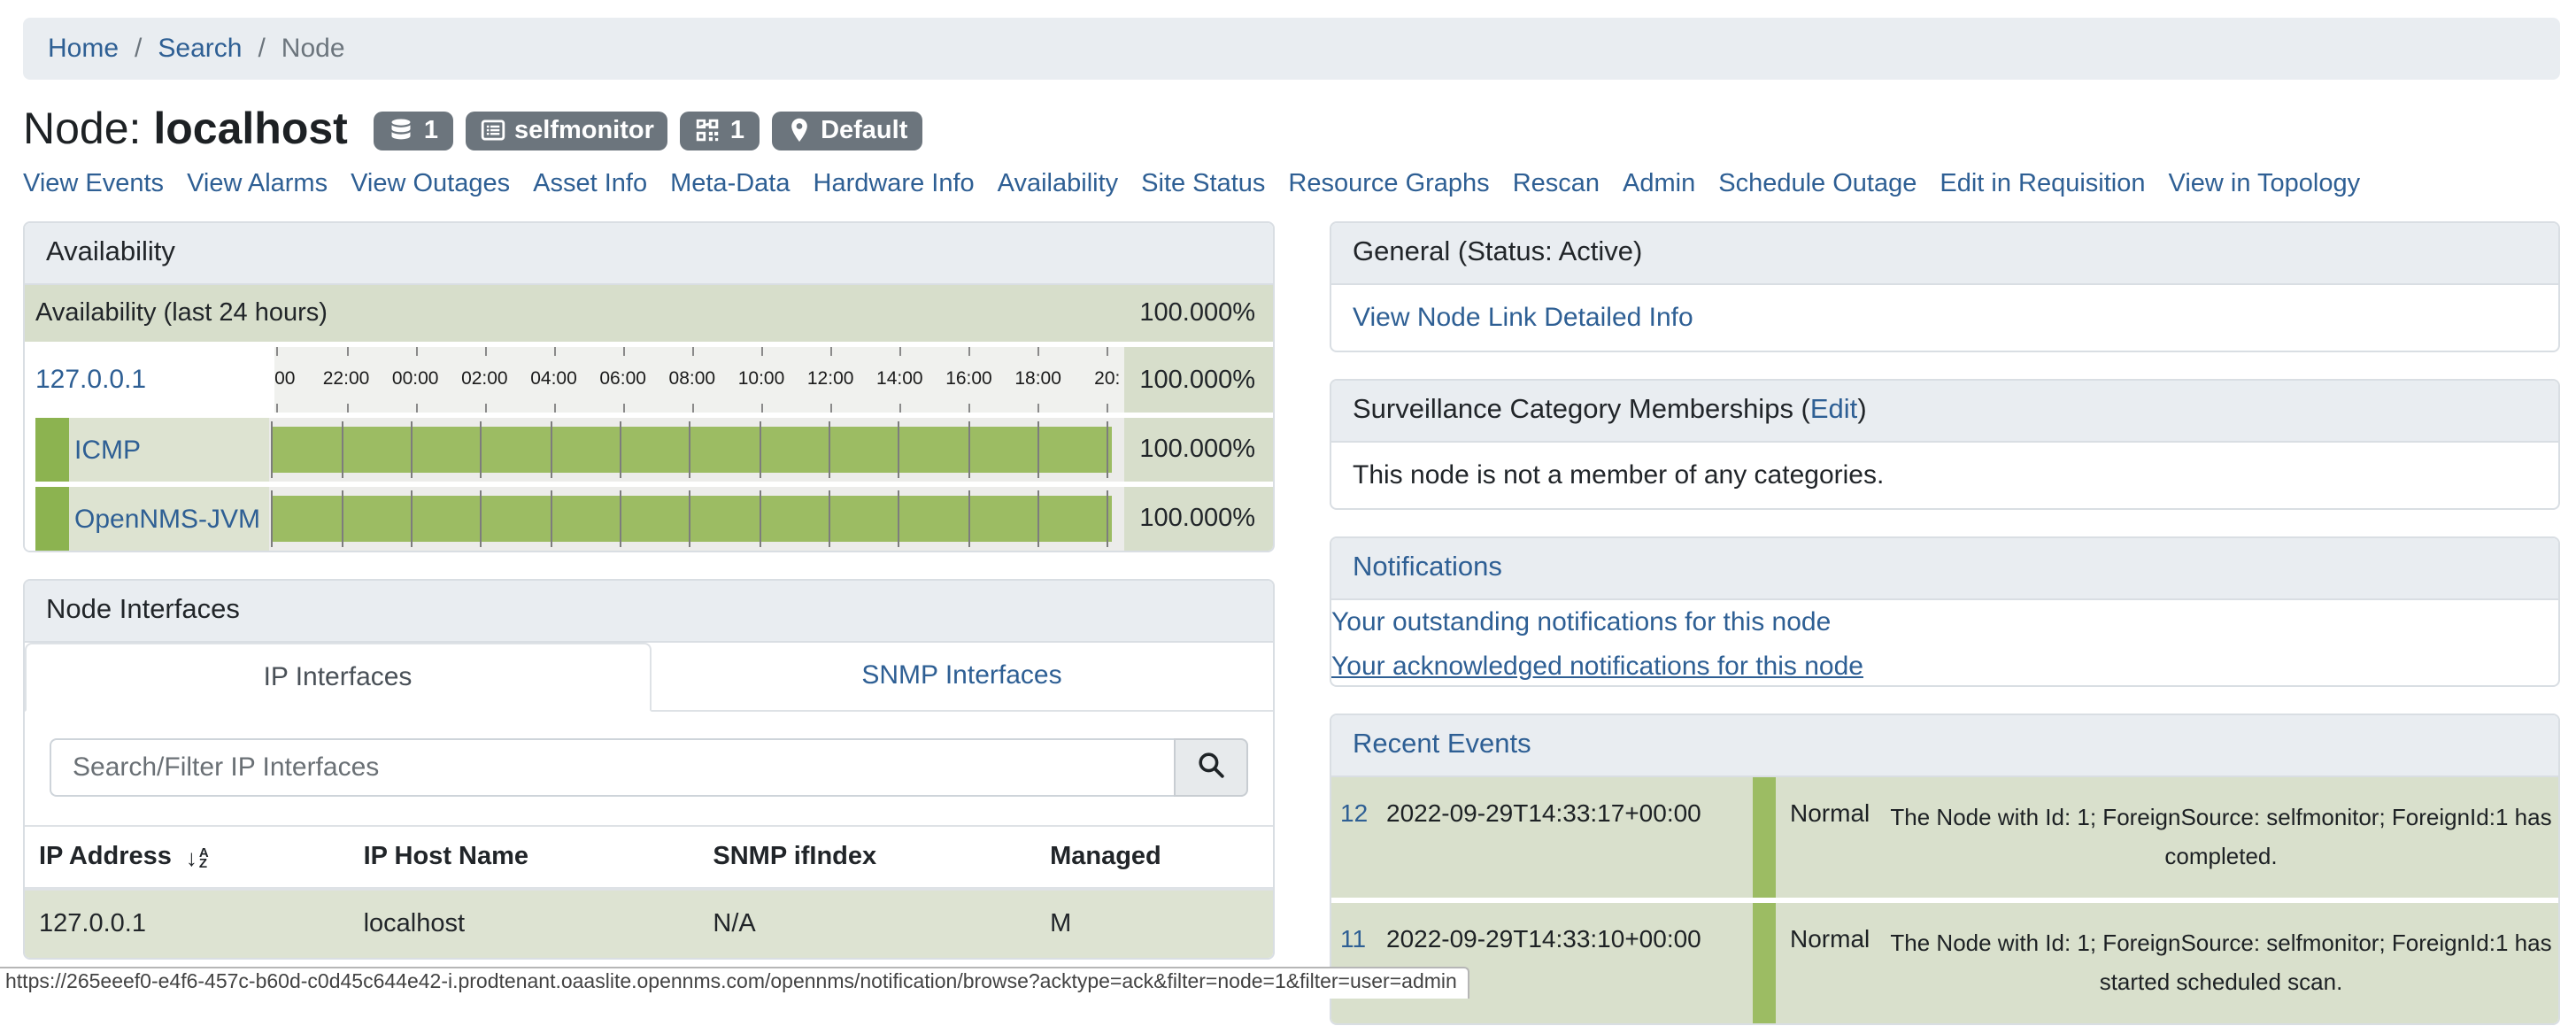 The image size is (2576, 1026). What do you see at coordinates (590, 184) in the screenshot?
I see `node-action-asset-info: Asset Info` at bounding box center [590, 184].